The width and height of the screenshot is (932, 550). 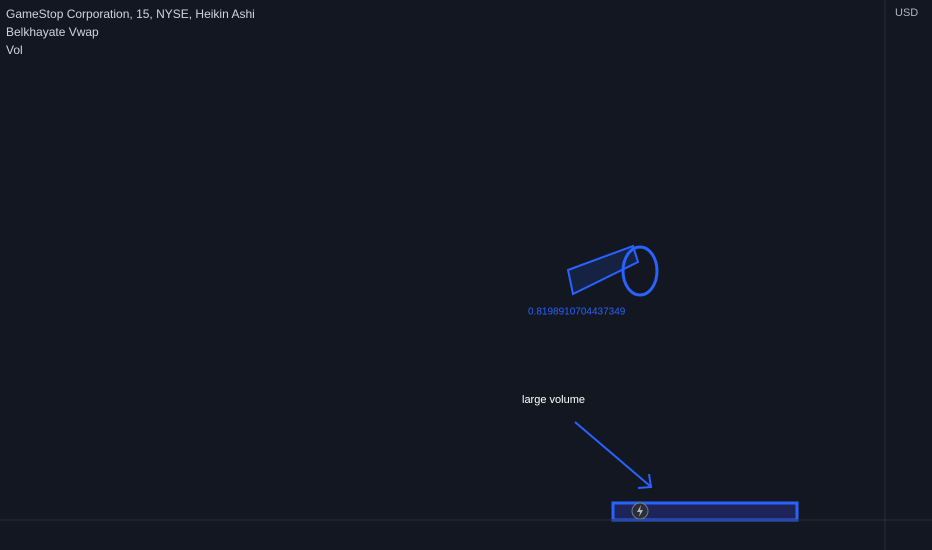 I want to click on currency: USD, so click(x=906, y=13).